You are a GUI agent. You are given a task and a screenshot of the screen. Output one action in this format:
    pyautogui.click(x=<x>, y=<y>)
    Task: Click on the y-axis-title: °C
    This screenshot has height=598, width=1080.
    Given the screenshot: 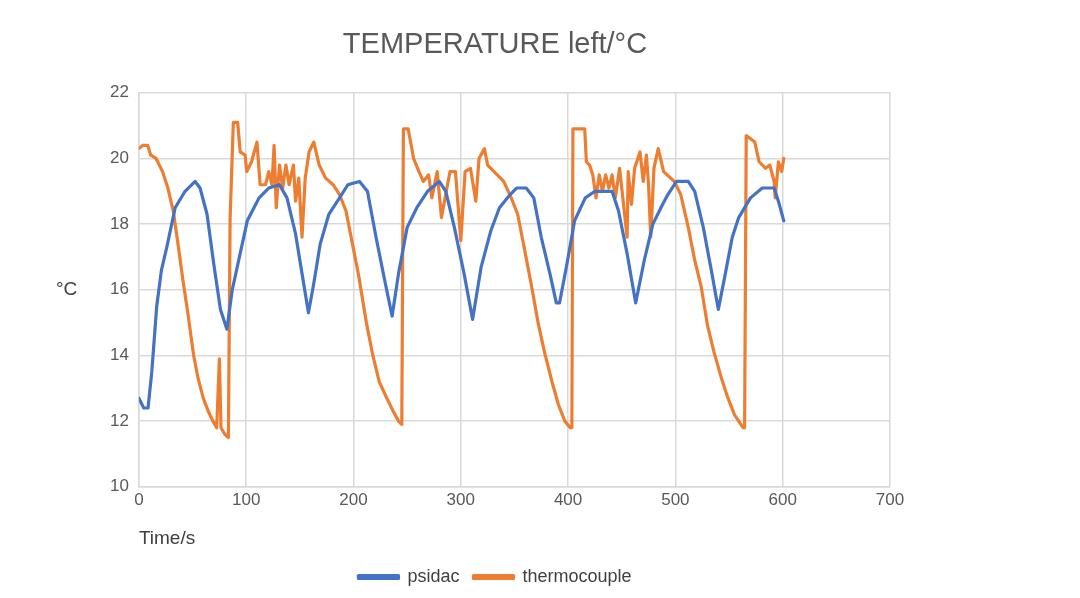 What is the action you would take?
    pyautogui.click(x=67, y=289)
    